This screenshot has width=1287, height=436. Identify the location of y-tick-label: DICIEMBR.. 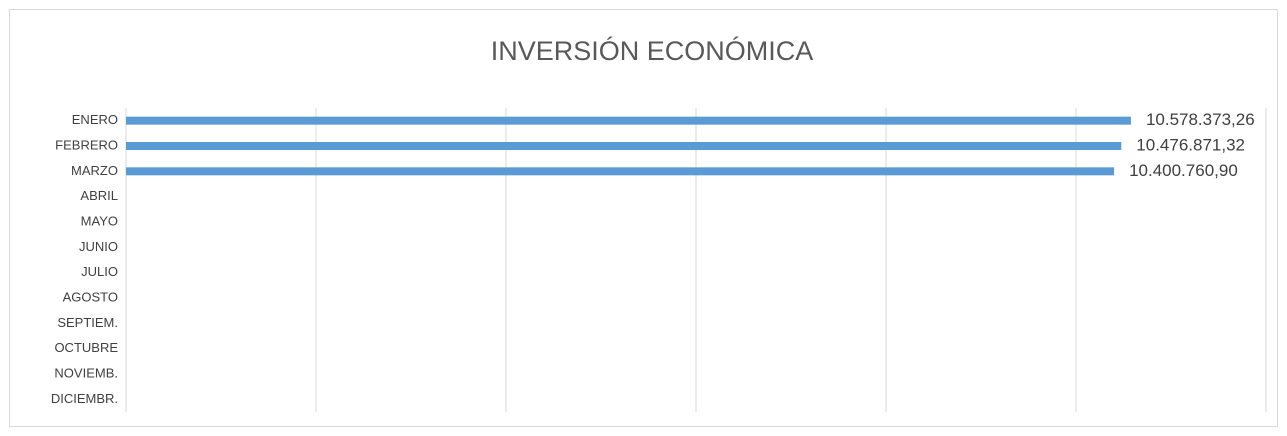
(84, 398).